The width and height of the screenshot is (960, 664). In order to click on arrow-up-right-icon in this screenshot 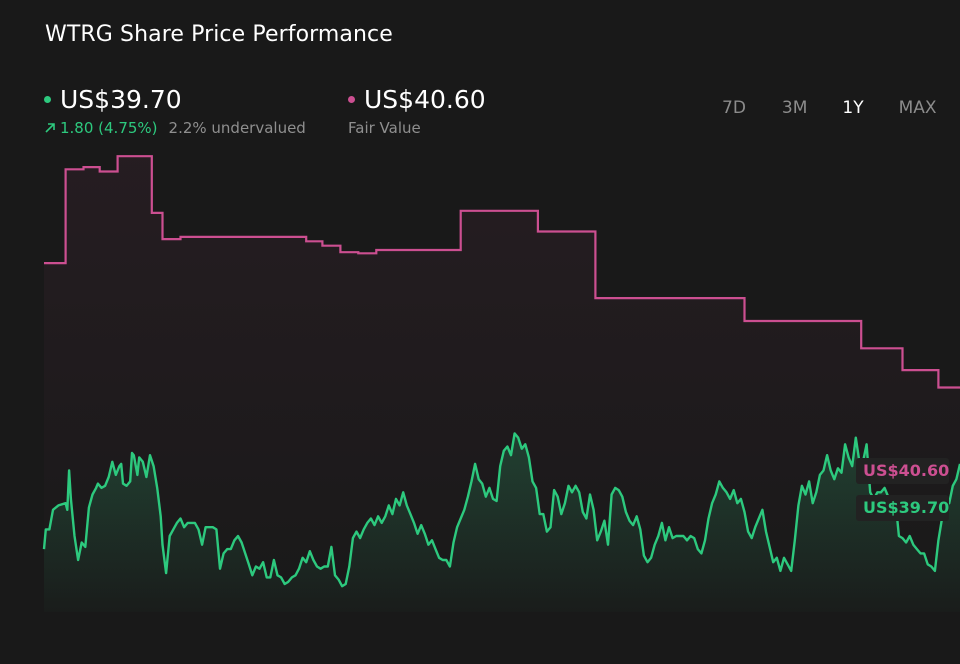, I will do `click(50, 128)`.